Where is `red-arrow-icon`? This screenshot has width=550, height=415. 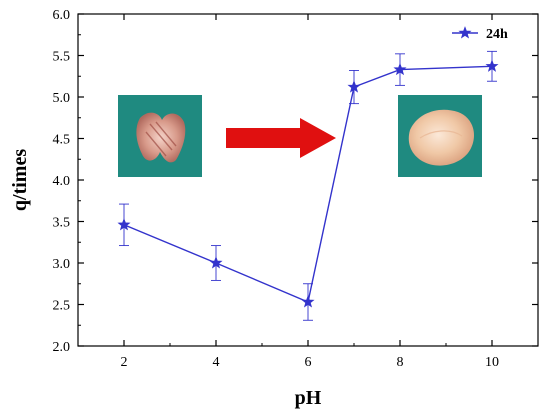 red-arrow-icon is located at coordinates (281, 138).